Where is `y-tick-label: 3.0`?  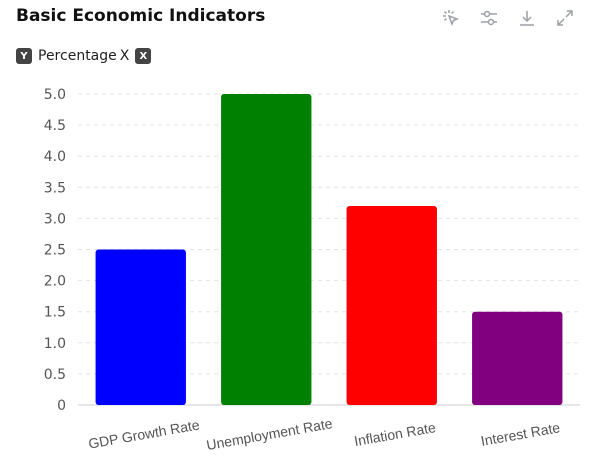 y-tick-label: 3.0 is located at coordinates (55, 219).